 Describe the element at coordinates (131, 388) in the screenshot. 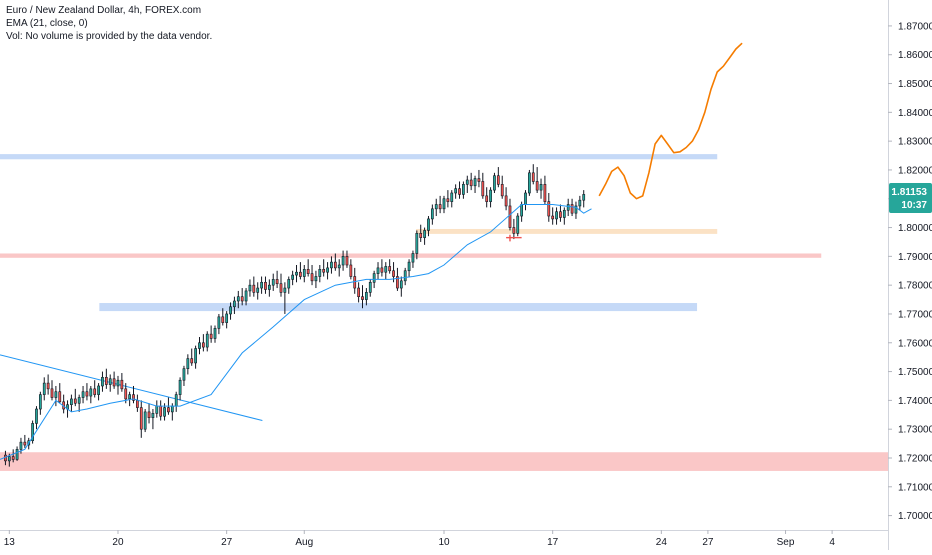

I see `trendline-layer` at that location.